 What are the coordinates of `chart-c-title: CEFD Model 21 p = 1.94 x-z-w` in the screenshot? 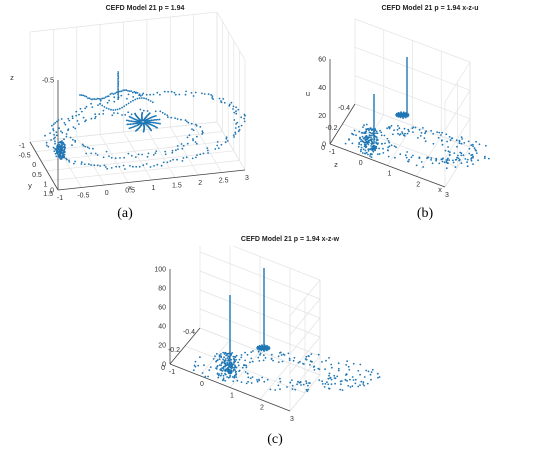 It's located at (290, 239).